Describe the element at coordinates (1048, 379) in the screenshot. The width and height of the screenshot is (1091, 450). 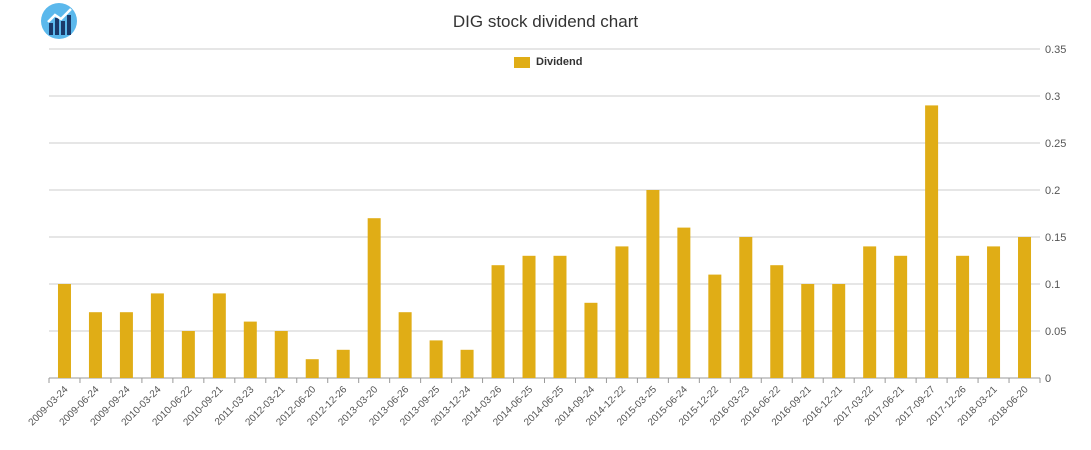
I see `y-tick-label: 0` at that location.